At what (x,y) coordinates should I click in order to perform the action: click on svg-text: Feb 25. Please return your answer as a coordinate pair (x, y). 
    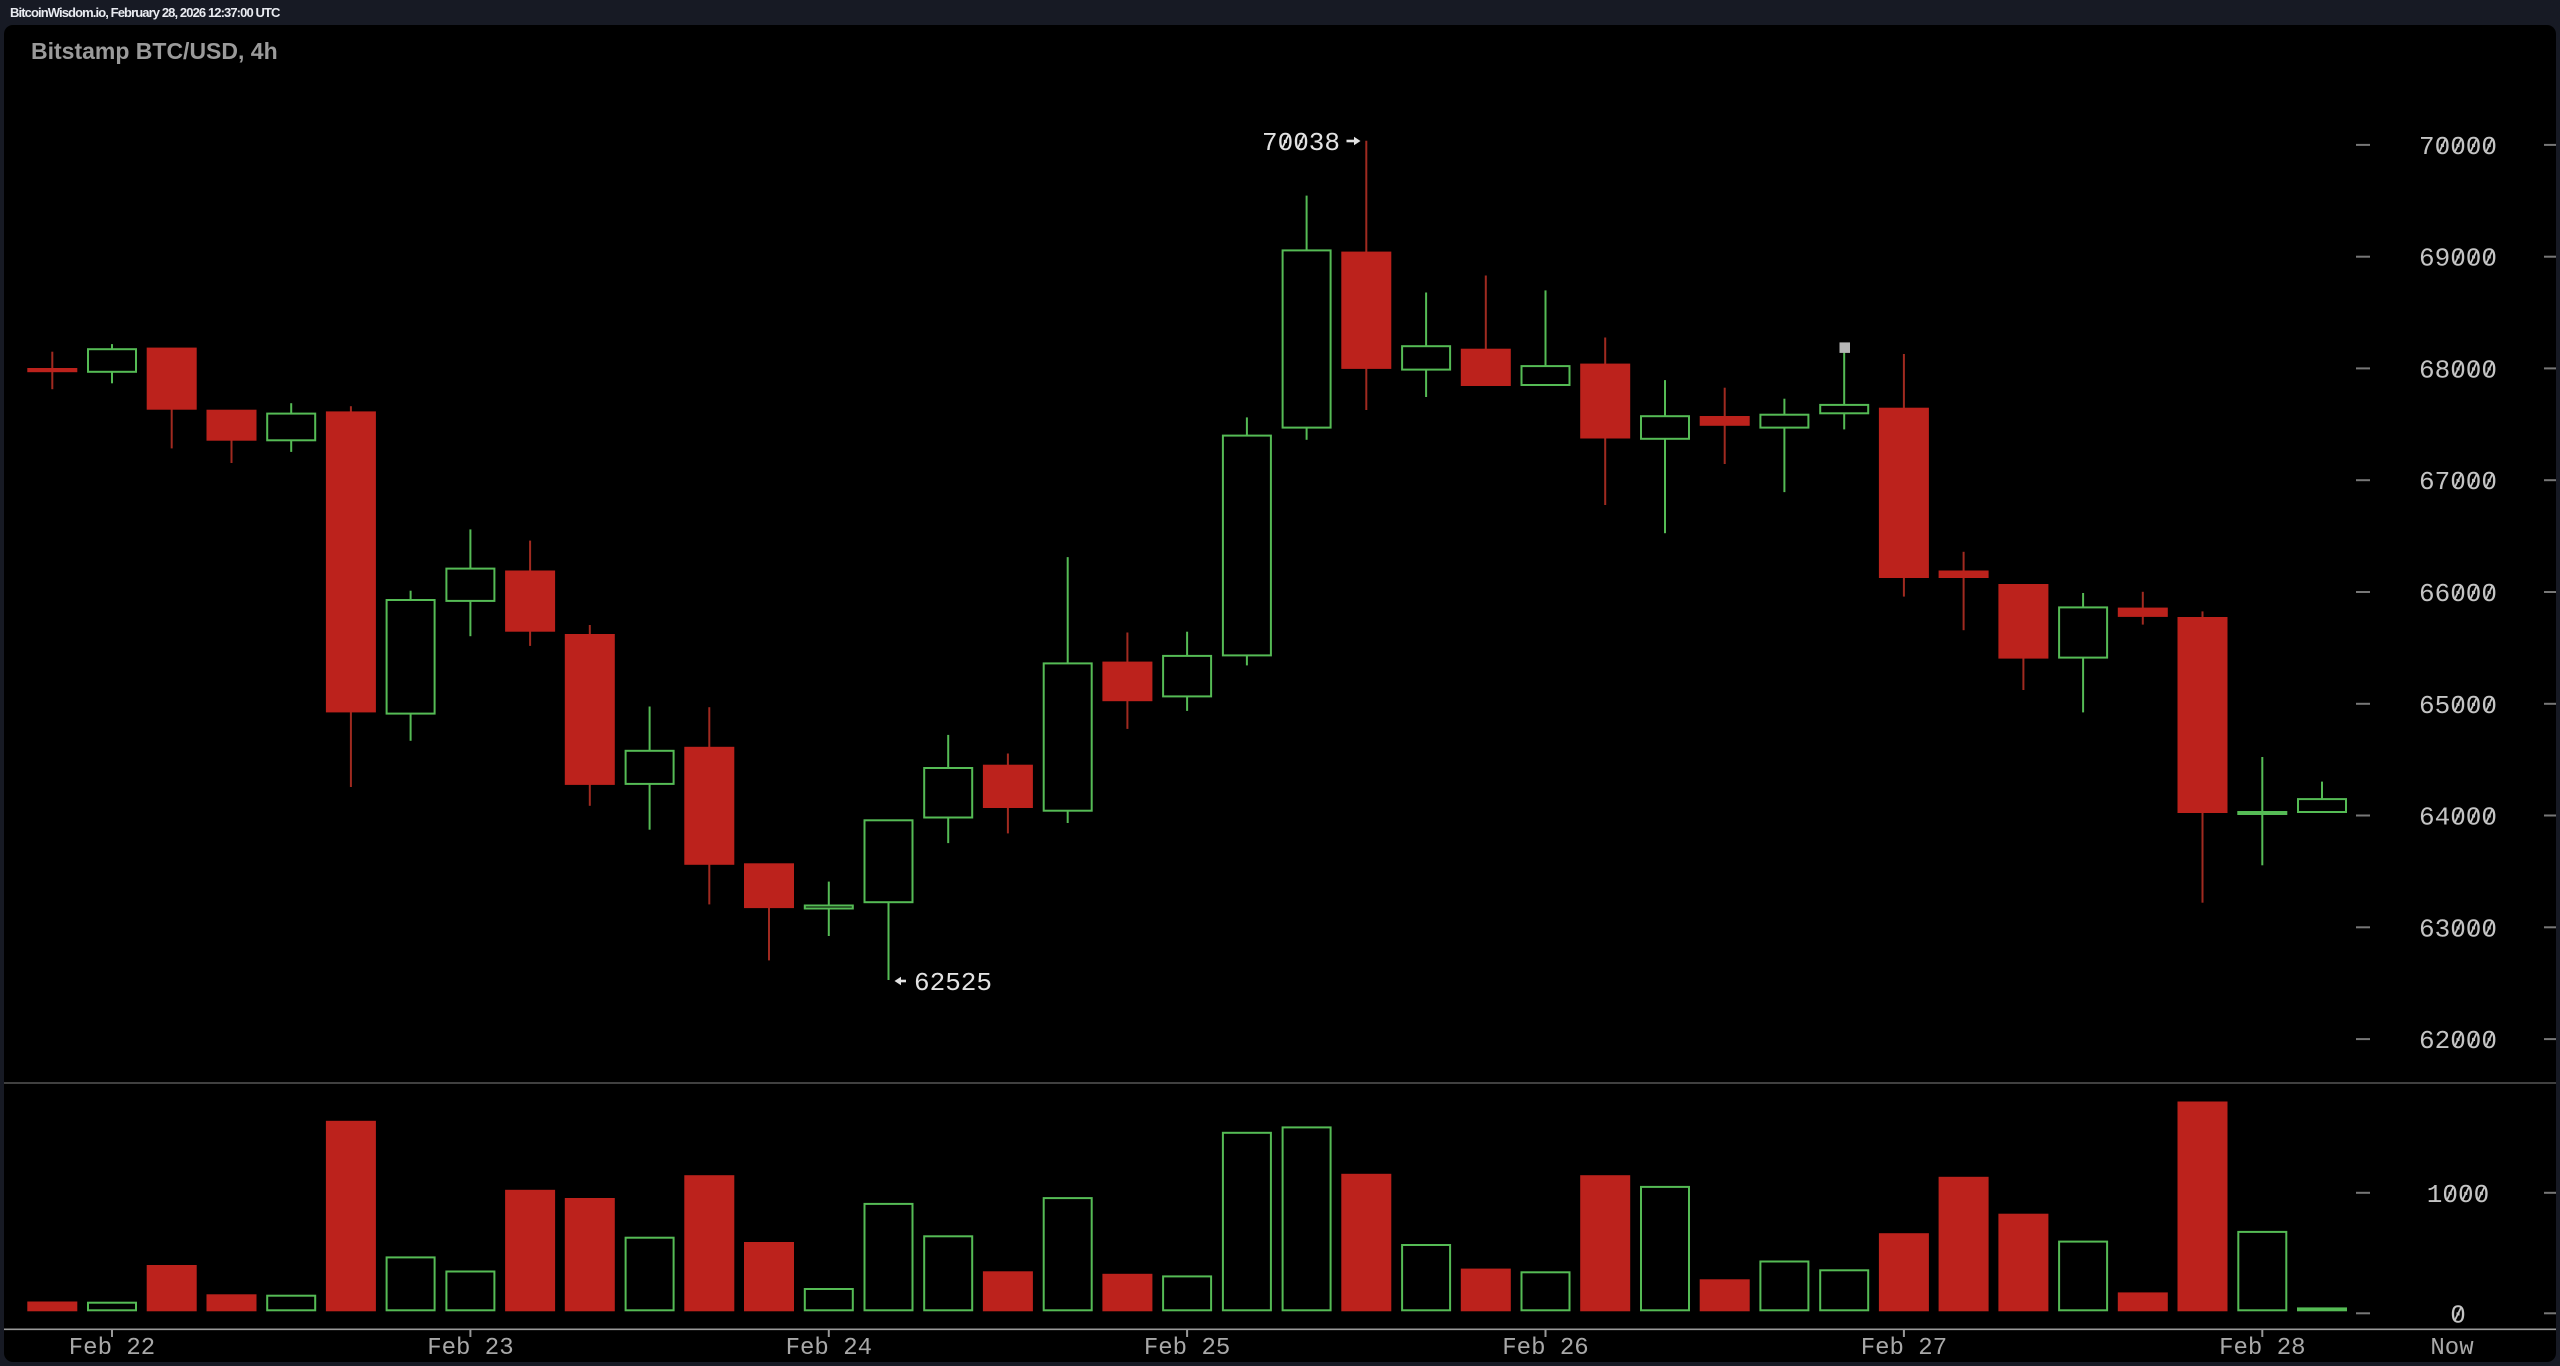
    Looking at the image, I should click on (1187, 1348).